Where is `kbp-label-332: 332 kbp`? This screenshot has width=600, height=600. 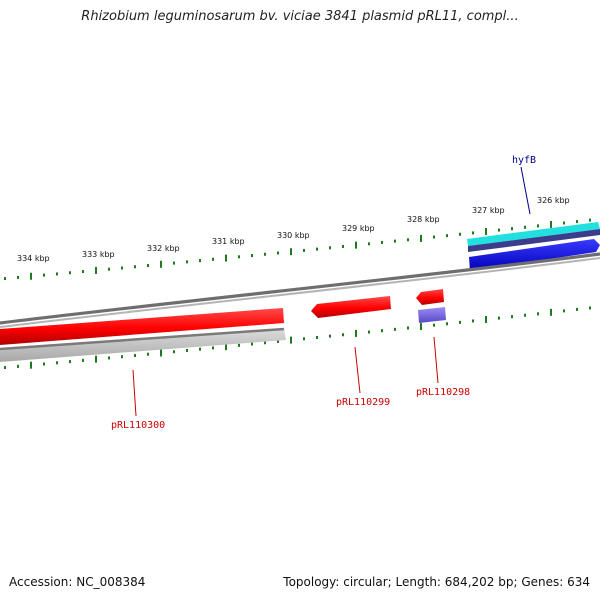
kbp-label-332: 332 kbp is located at coordinates (163, 248).